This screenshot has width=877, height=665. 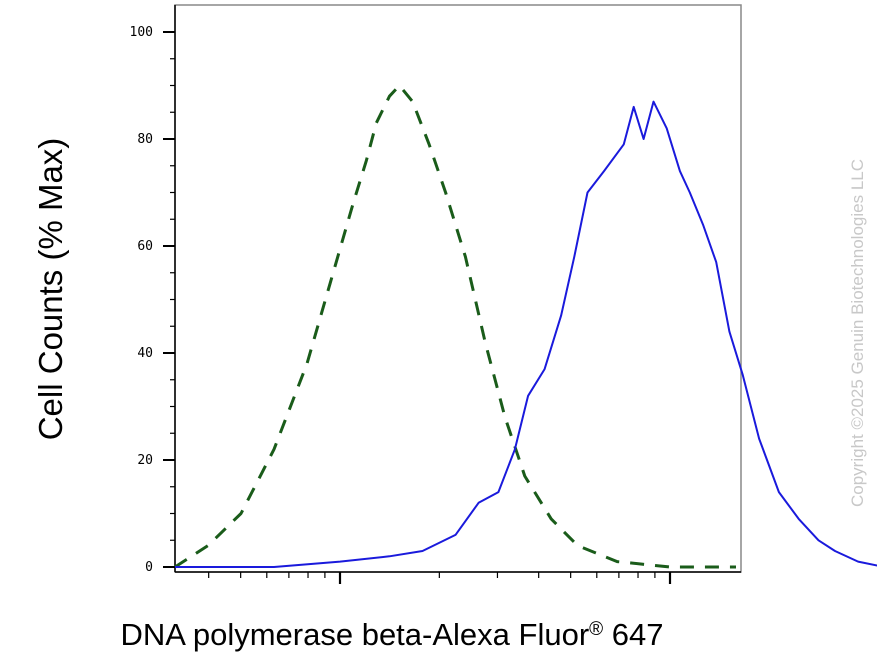 What do you see at coordinates (633, 634) in the screenshot?
I see `x-axis-label-suffix: 647` at bounding box center [633, 634].